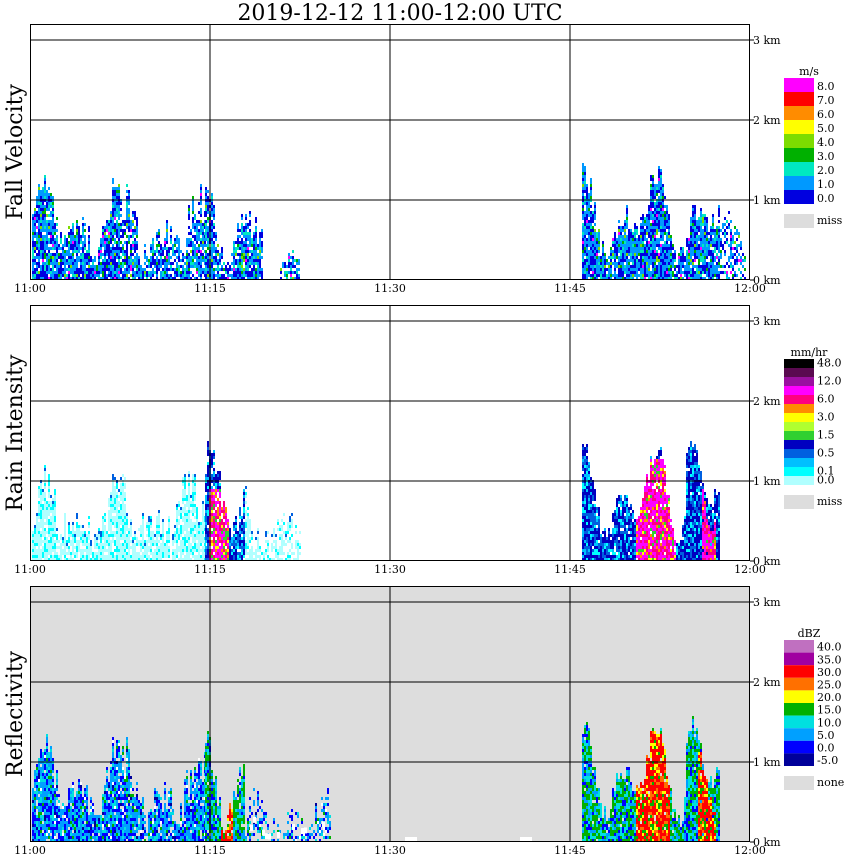 The width and height of the screenshot is (850, 868). Describe the element at coordinates (829, 697) in the screenshot. I see `legend-label: 20.0` at that location.